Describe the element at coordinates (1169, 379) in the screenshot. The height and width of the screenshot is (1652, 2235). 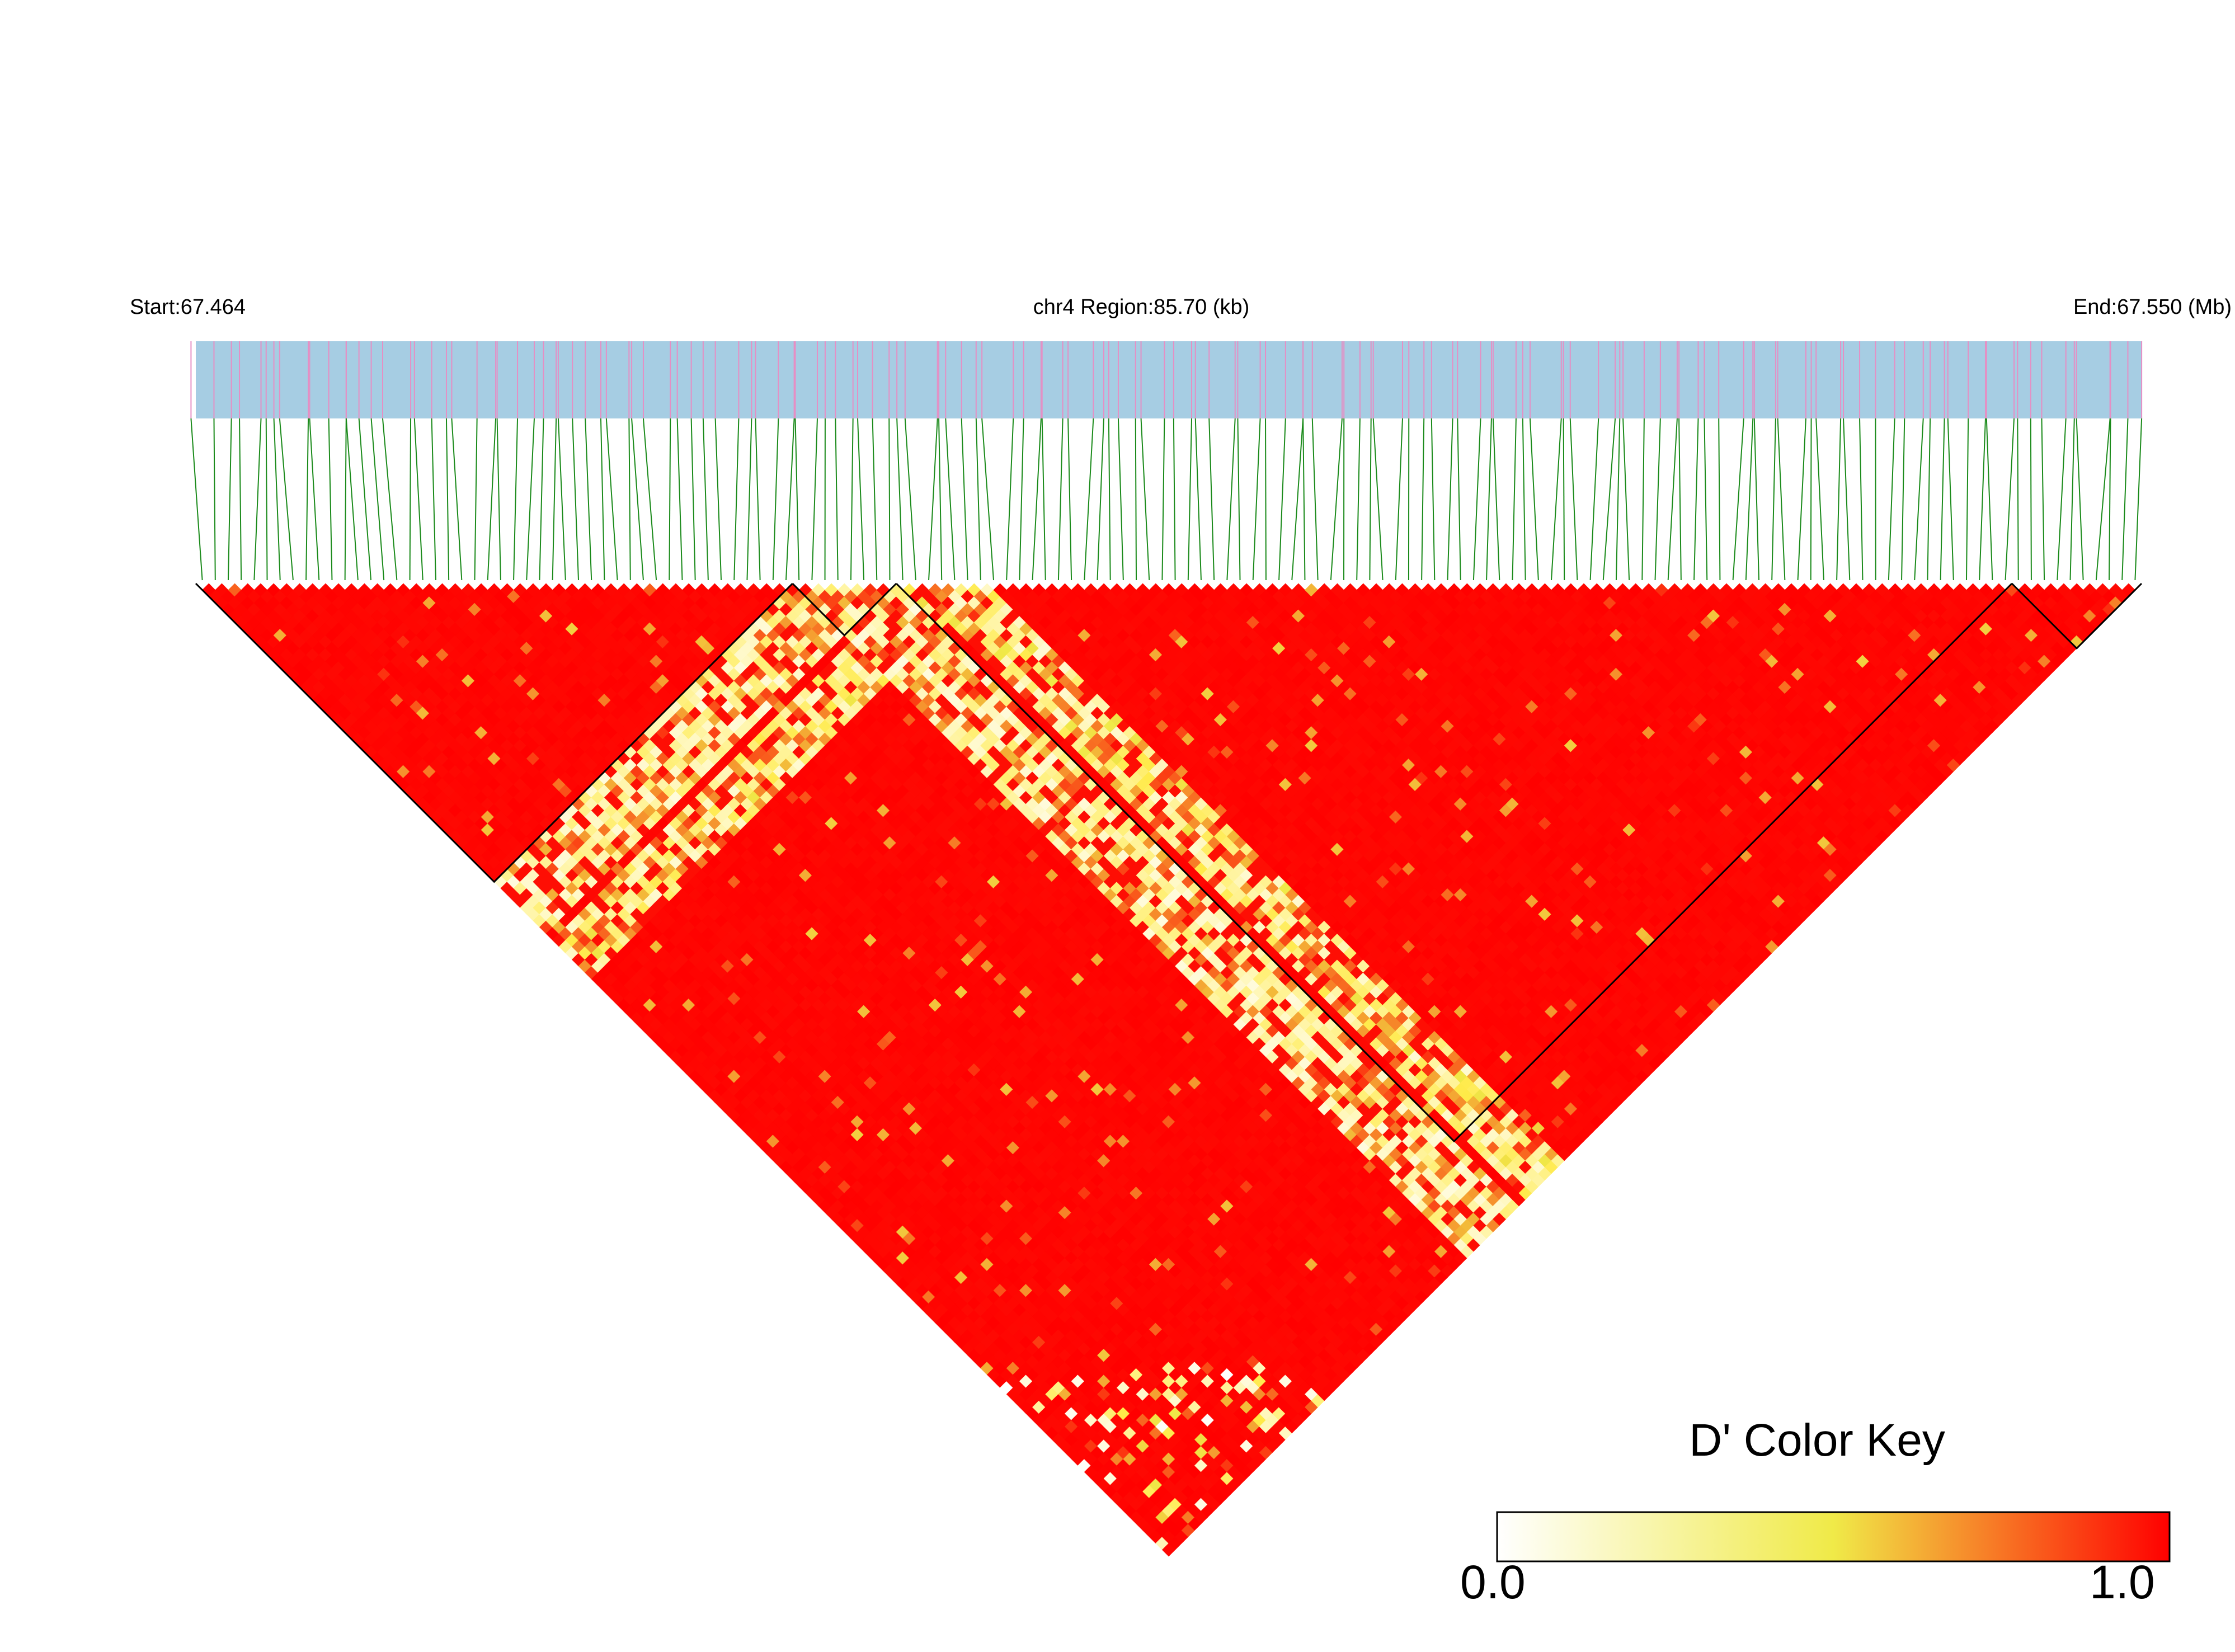
I see `gene-track` at that location.